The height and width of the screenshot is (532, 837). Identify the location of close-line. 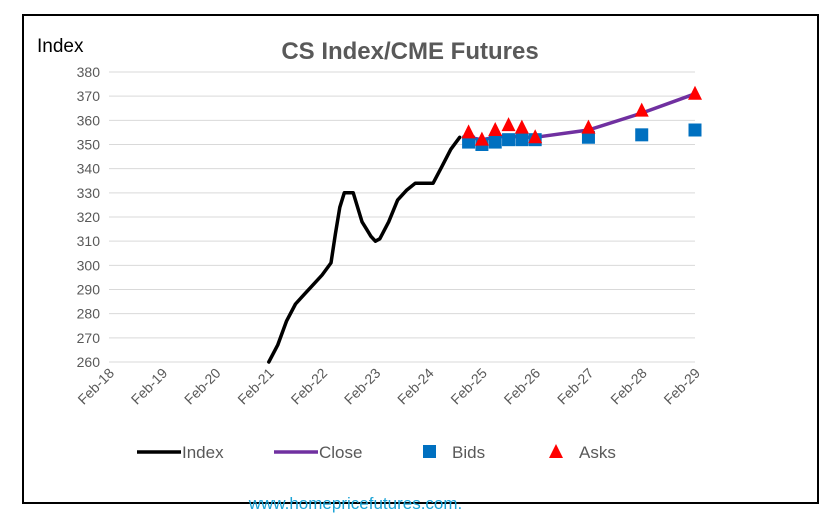
(581, 117).